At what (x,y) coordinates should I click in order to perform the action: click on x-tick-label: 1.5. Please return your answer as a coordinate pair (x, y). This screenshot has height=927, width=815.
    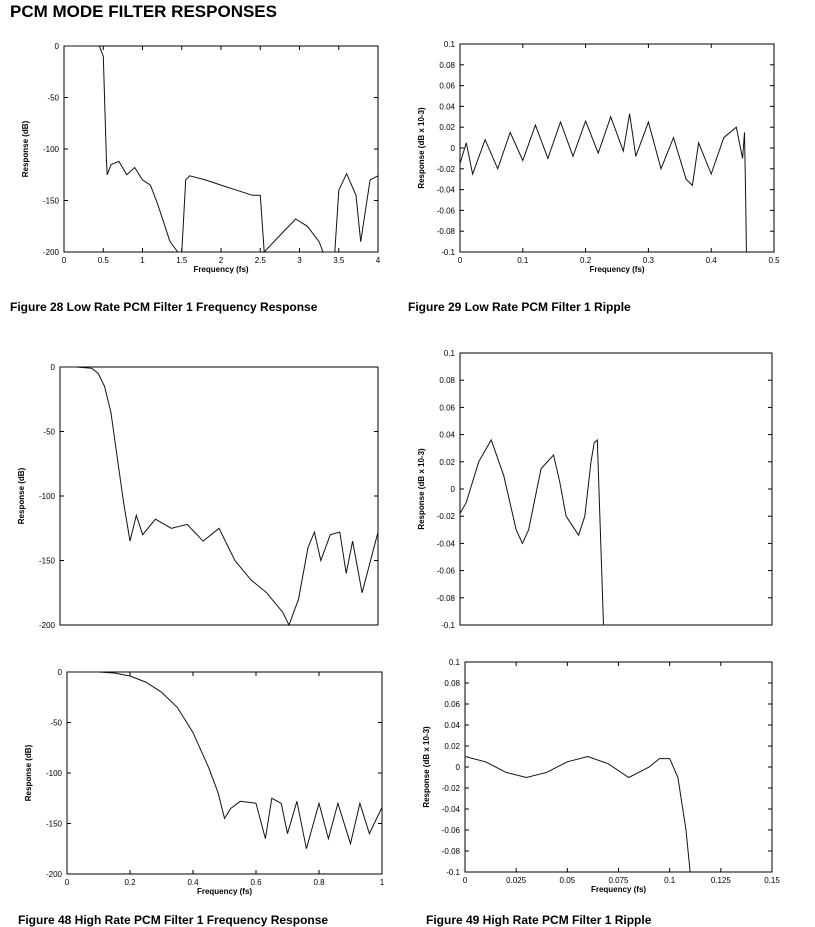
    Looking at the image, I should click on (182, 260).